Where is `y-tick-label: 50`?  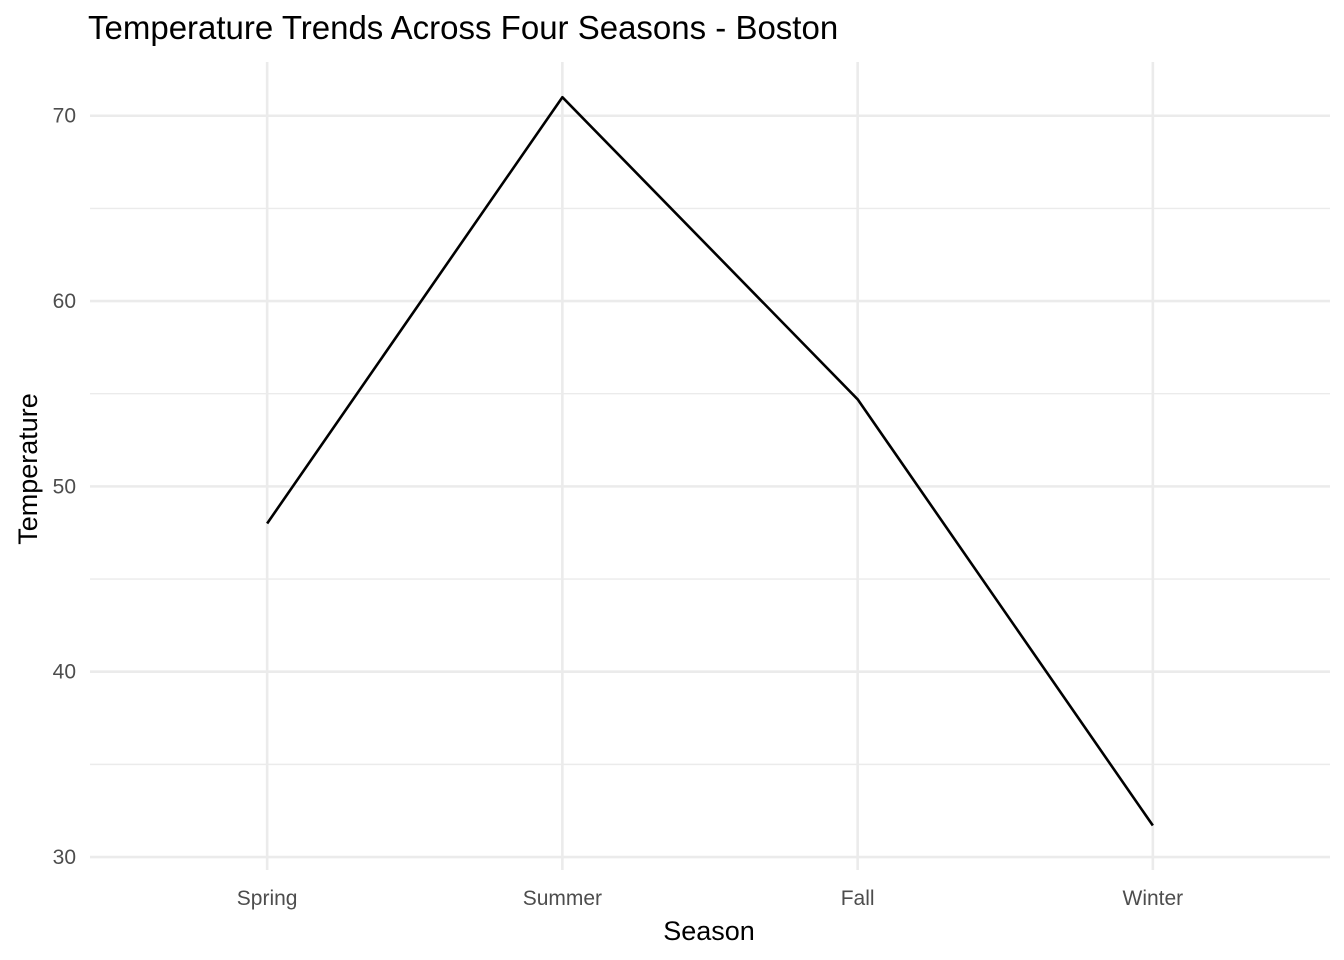 y-tick-label: 50 is located at coordinates (64, 486).